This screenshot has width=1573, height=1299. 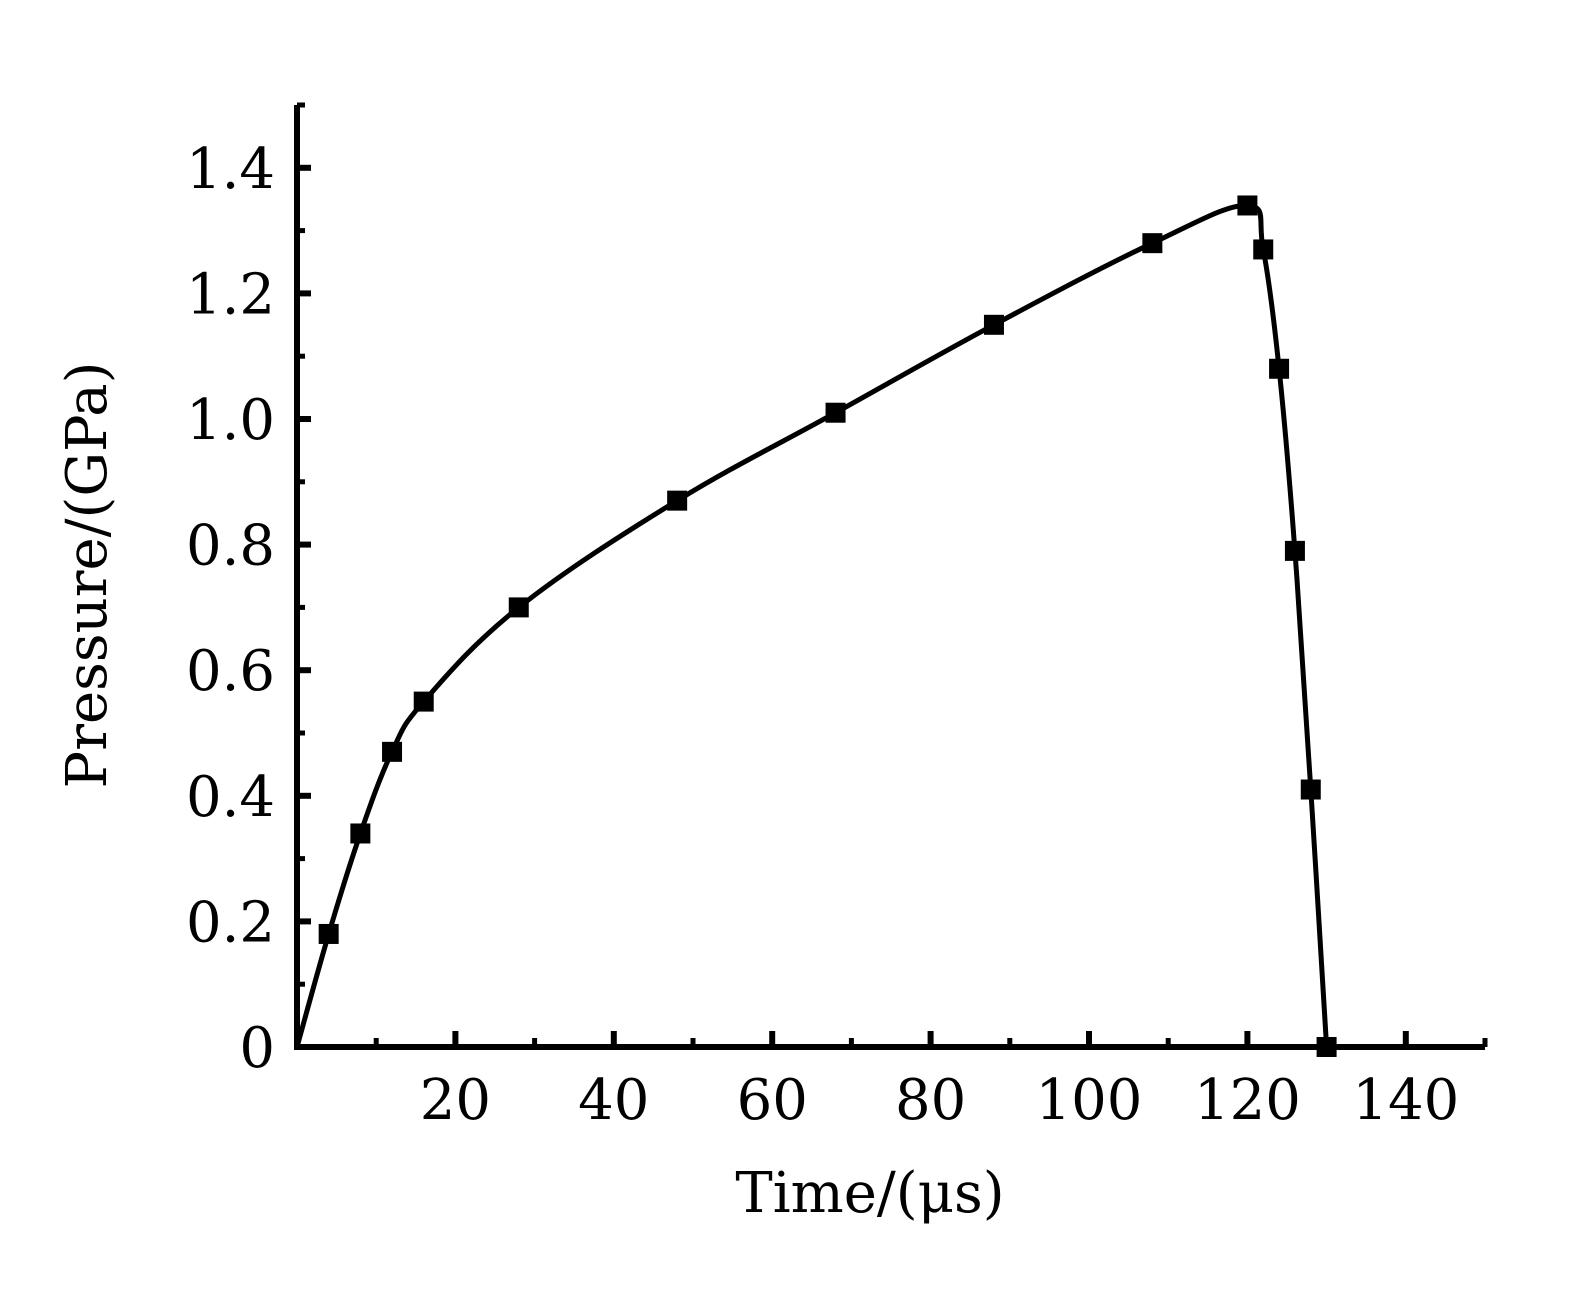 I want to click on y-tick-label: 1.2, so click(x=230, y=294).